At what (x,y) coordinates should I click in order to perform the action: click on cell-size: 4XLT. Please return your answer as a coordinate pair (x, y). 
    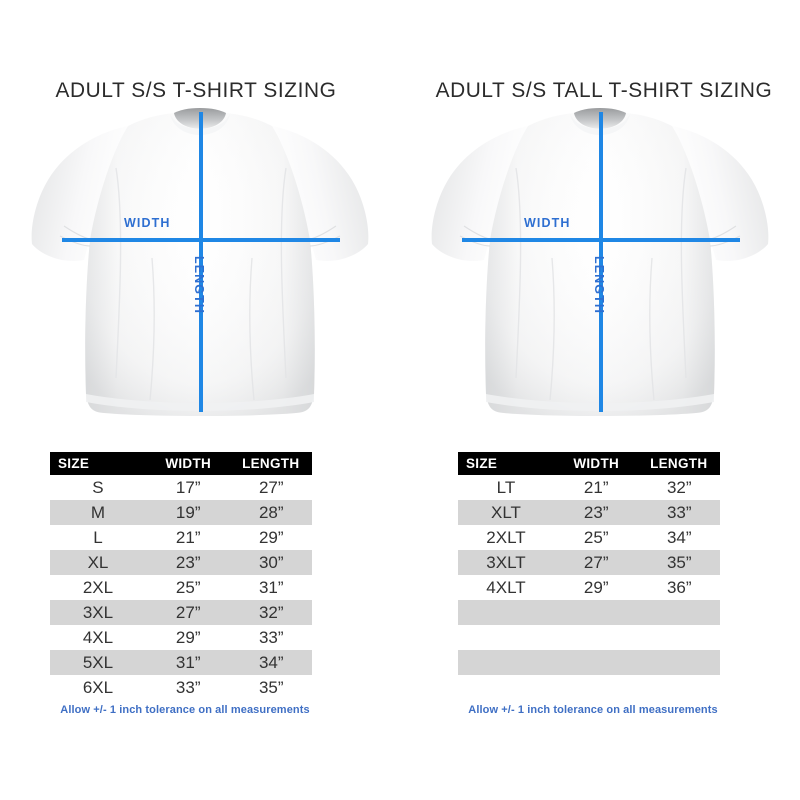
    Looking at the image, I should click on (507, 587).